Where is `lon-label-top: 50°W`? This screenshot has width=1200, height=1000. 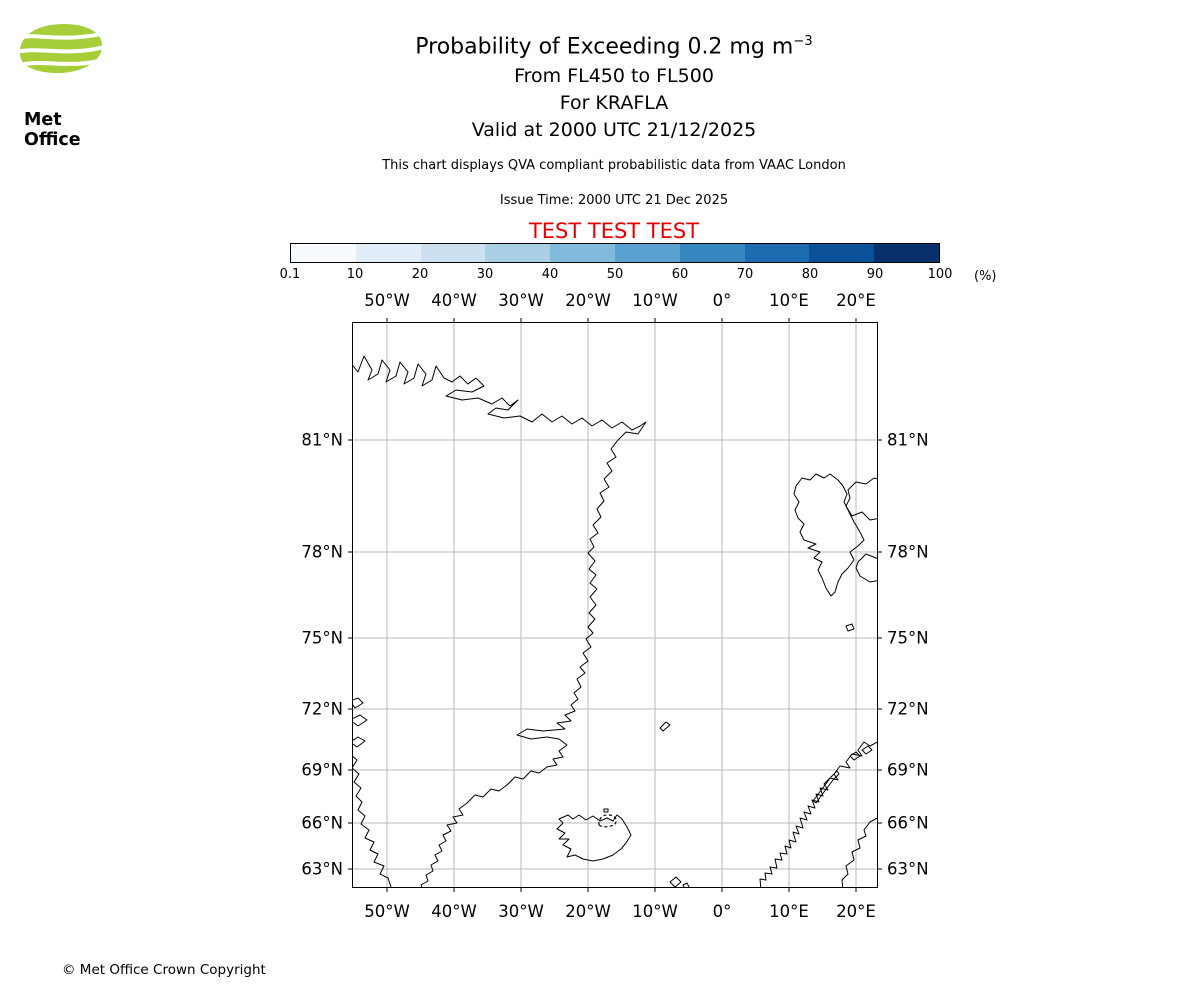 lon-label-top: 50°W is located at coordinates (387, 300).